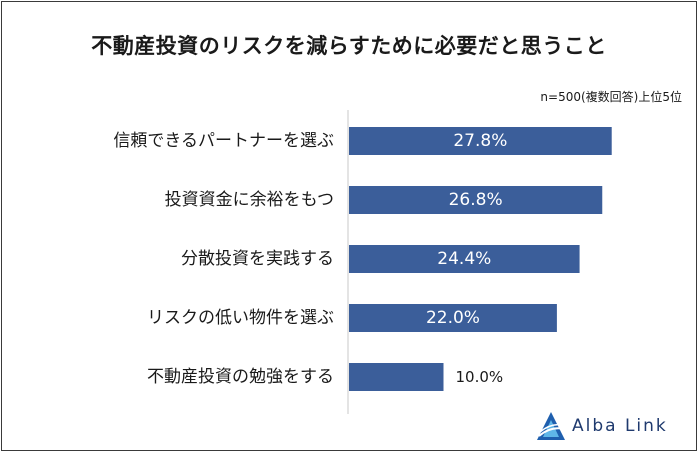 Image resolution: width=700 pixels, height=454 pixels. I want to click on brand-logo: Alba Link, so click(602, 426).